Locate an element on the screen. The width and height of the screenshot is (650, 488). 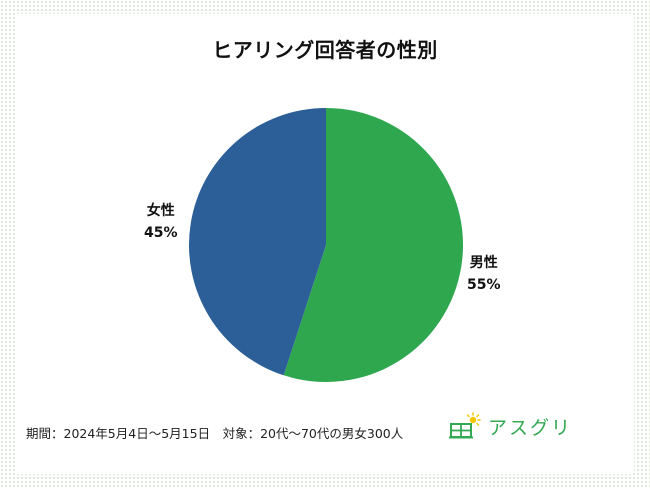
slice-label-female-value: 45% is located at coordinates (161, 233).